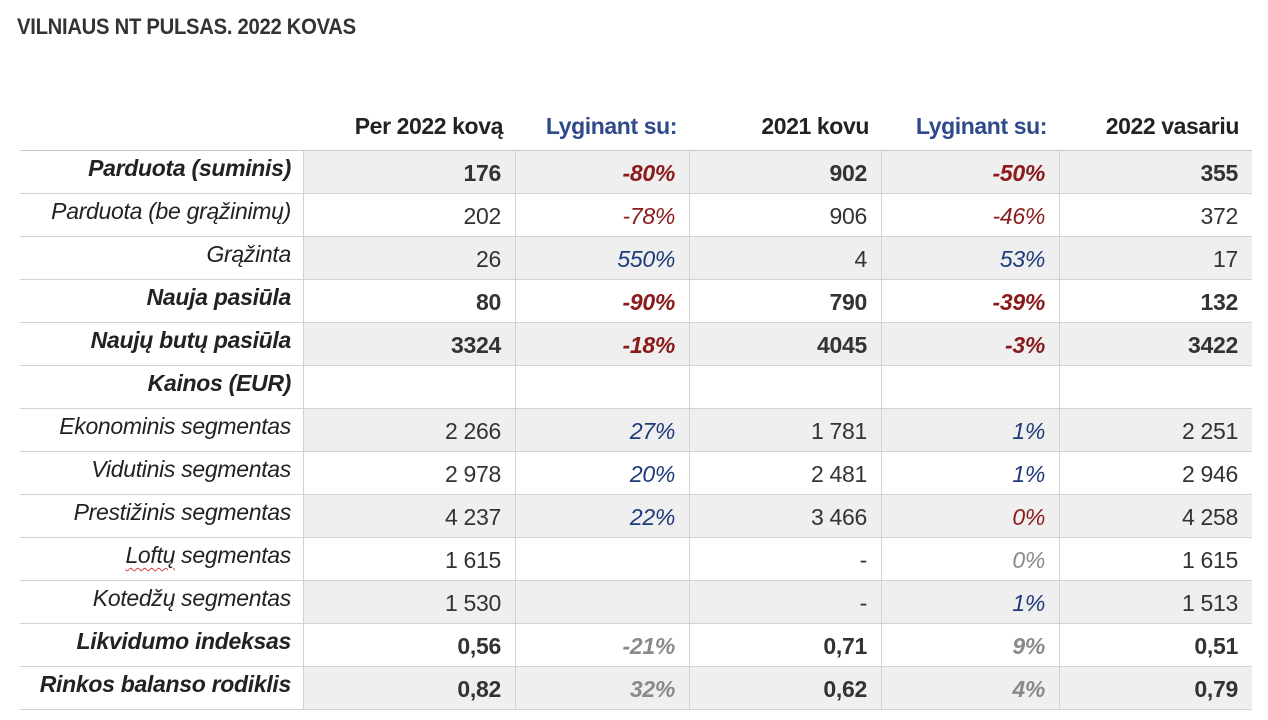 The height and width of the screenshot is (720, 1268). Describe the element at coordinates (602, 215) in the screenshot. I see `cell-change-yoy: -78%` at that location.